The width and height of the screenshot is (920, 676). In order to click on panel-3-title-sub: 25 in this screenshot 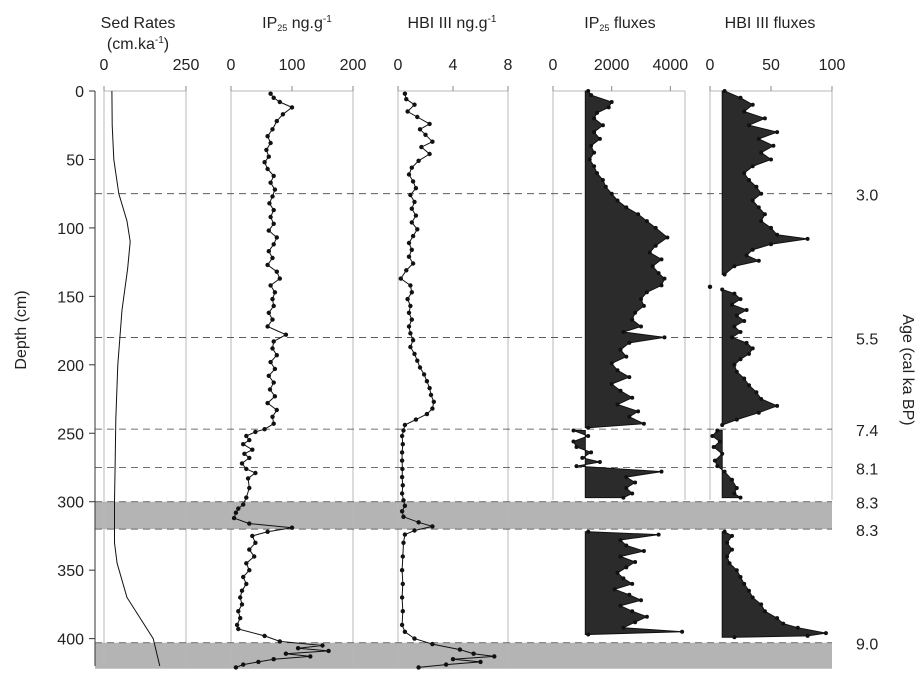, I will do `click(604, 28)`.